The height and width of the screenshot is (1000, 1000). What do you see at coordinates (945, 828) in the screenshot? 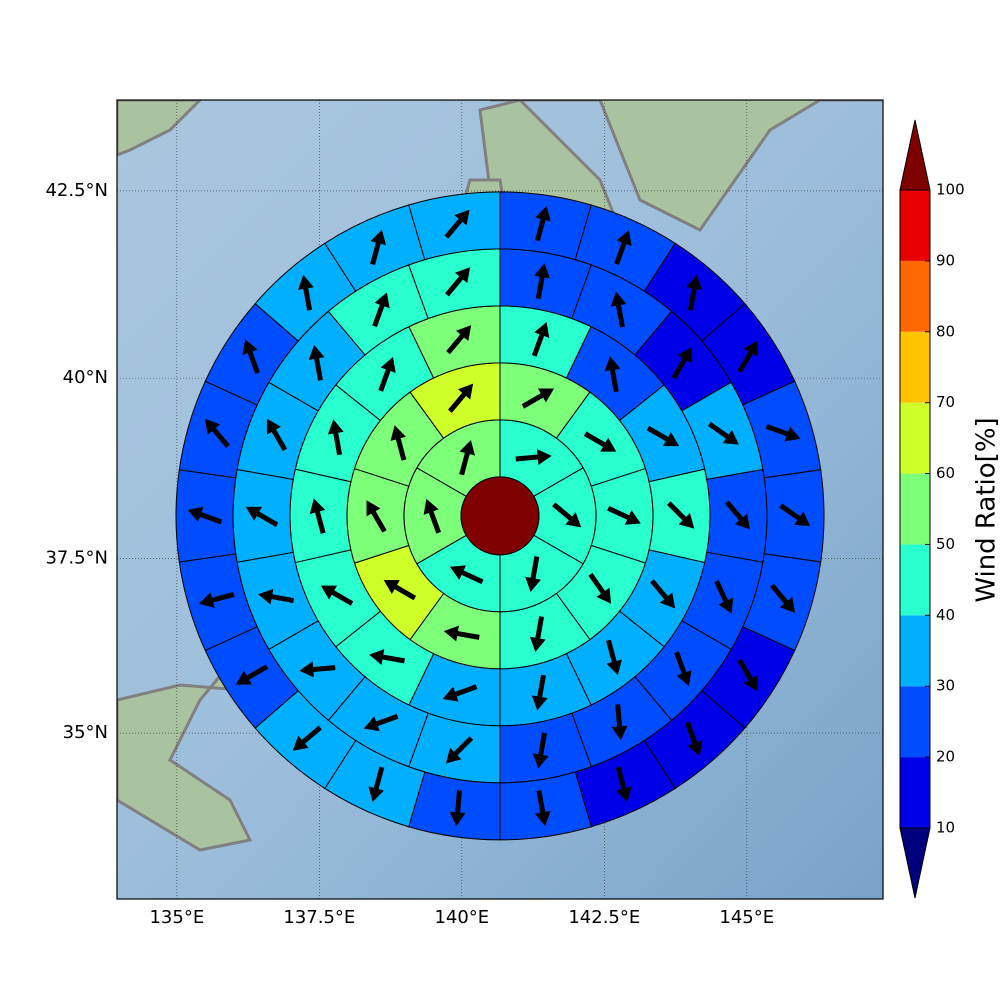
I see `colorbar-tick-label: 10` at bounding box center [945, 828].